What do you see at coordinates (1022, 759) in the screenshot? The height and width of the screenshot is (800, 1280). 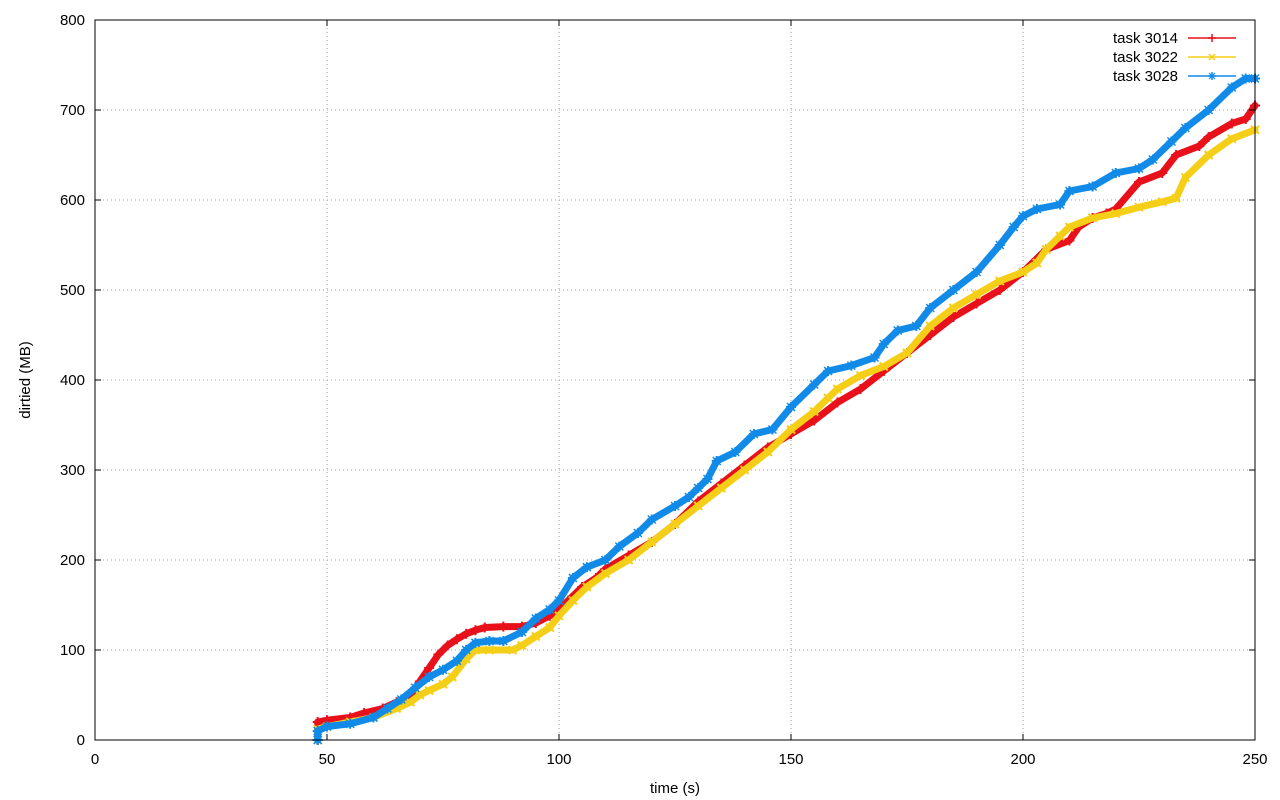 I see `x-tick-label: 200` at bounding box center [1022, 759].